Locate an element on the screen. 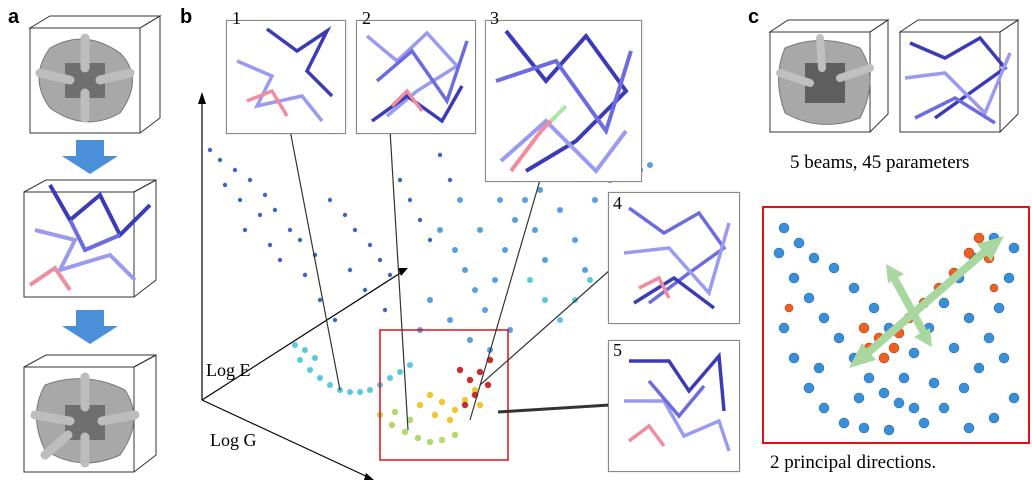 The height and width of the screenshot is (484, 1032). caption-beams-parameters: 5 beams, 45 parameters is located at coordinates (880, 162).